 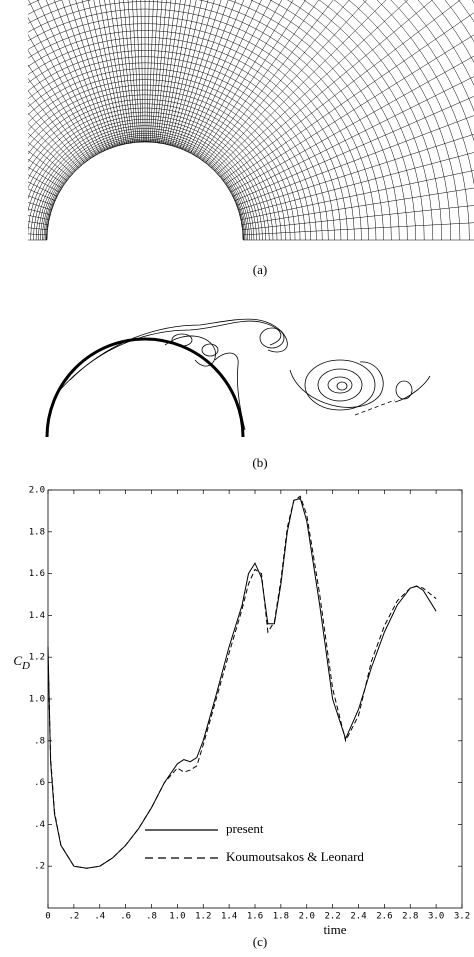 I want to click on x-tick-label: 1.0, so click(x=177, y=917).